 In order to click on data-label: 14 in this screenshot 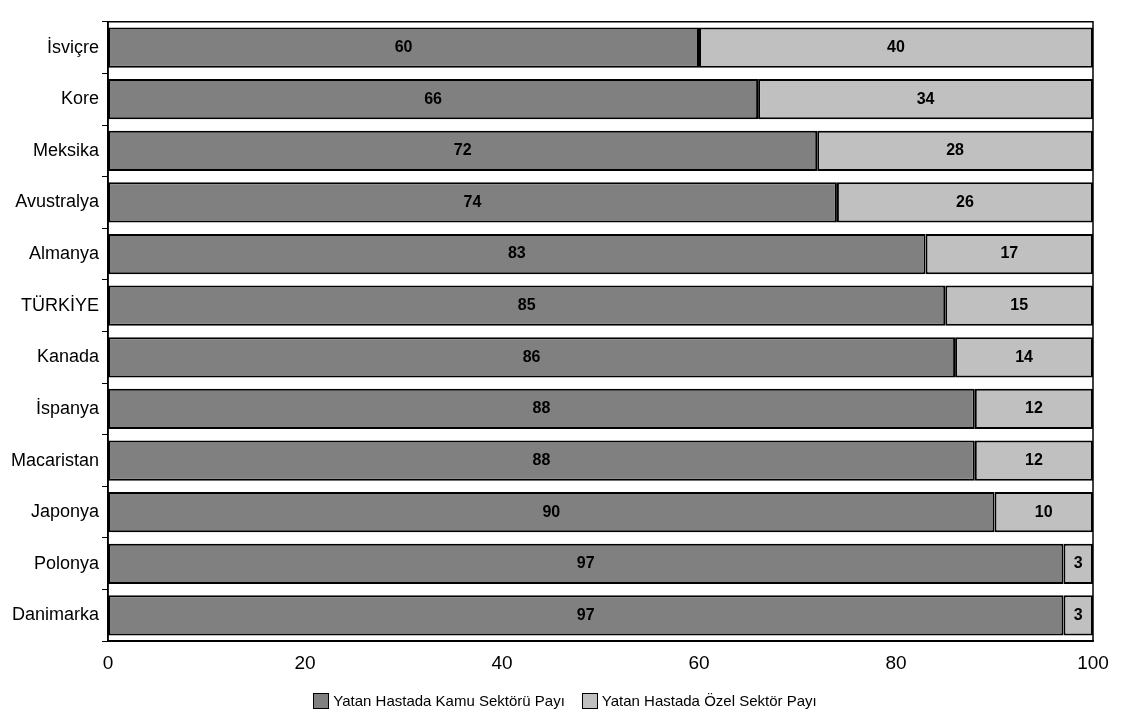, I will do `click(1024, 356)`.